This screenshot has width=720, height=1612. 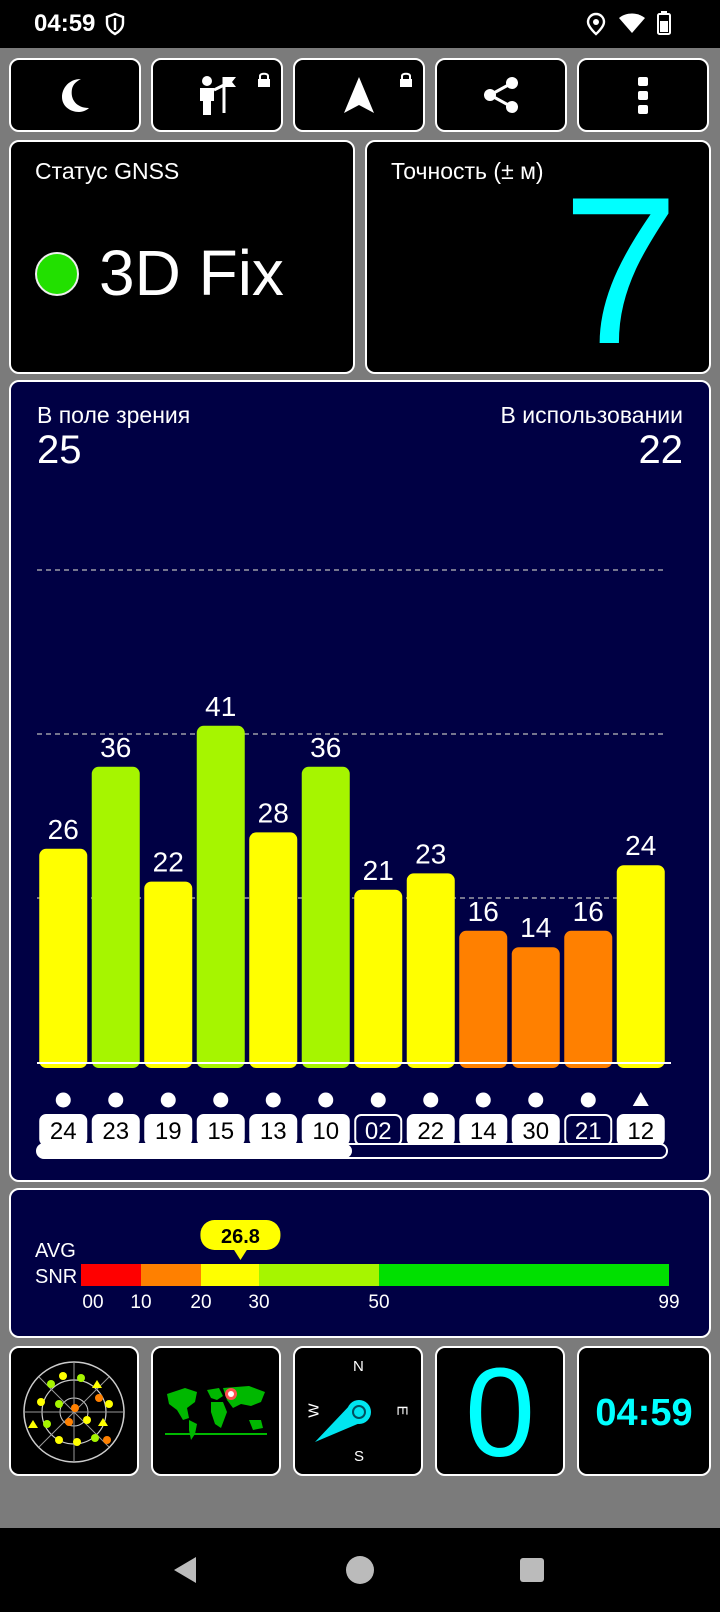 What do you see at coordinates (467, 171) in the screenshot?
I see `accuracy-label: Точность (± м)` at bounding box center [467, 171].